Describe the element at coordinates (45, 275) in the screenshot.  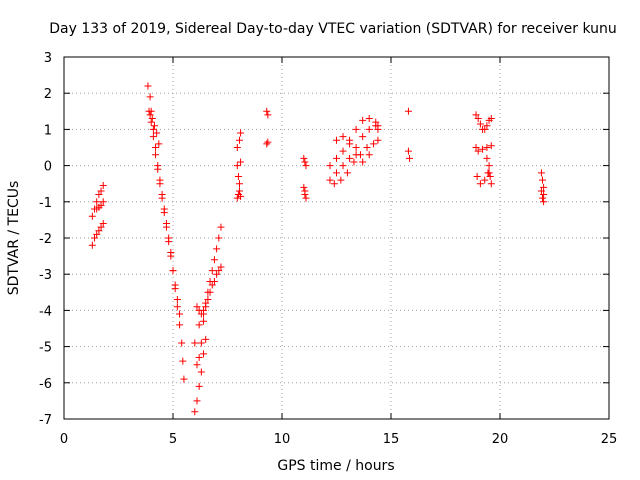
I see `y-tick-label: -3` at that location.